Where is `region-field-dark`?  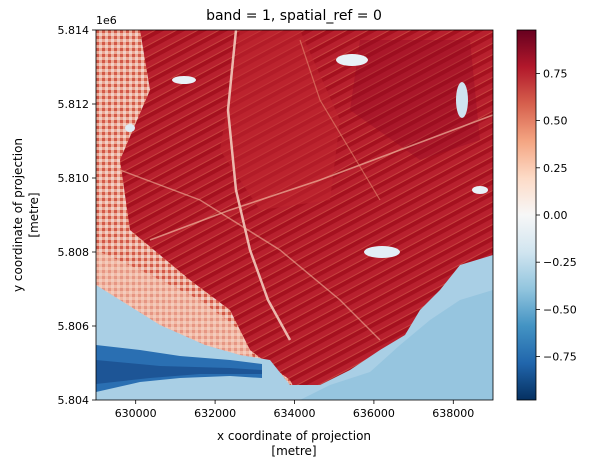 region-field-dark is located at coordinates (415, 100).